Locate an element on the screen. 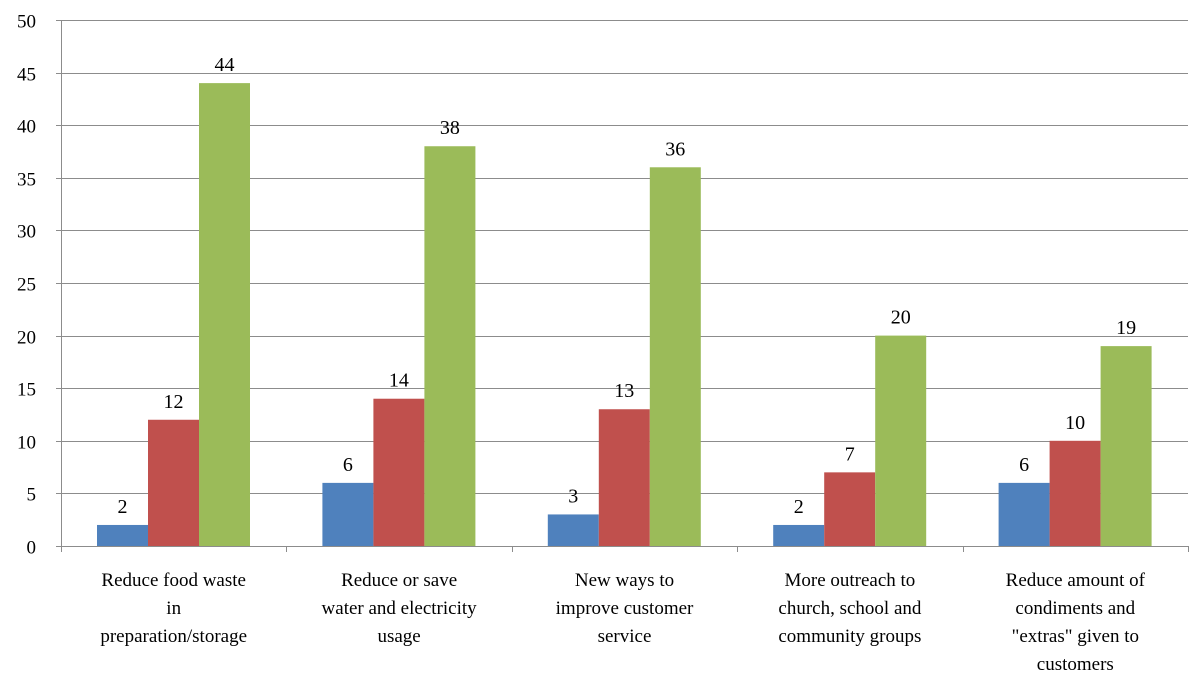  category-label-line: Reduce food waste is located at coordinates (173, 580).